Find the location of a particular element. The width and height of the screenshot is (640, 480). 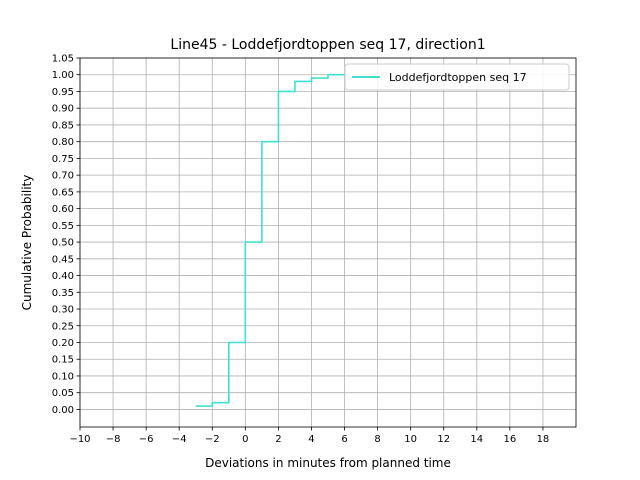

legend-label: Loddefjordtoppen seq 17 is located at coordinates (458, 77).